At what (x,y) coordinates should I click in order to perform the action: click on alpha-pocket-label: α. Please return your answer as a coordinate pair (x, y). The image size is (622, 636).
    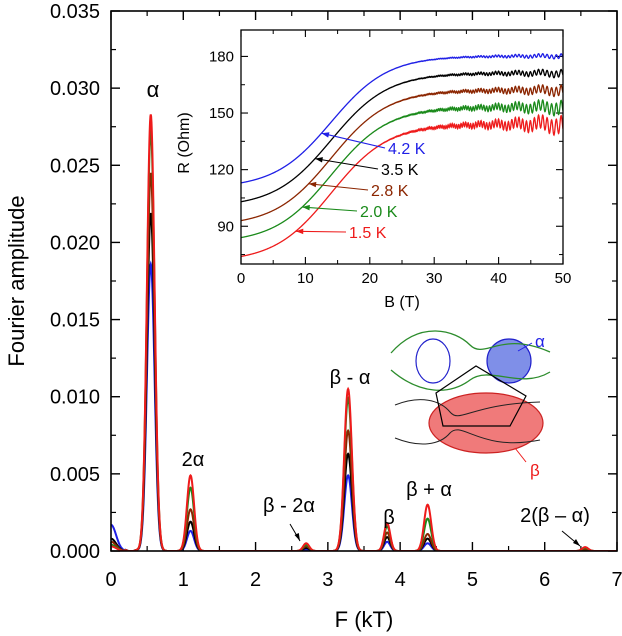
    Looking at the image, I should click on (540, 341).